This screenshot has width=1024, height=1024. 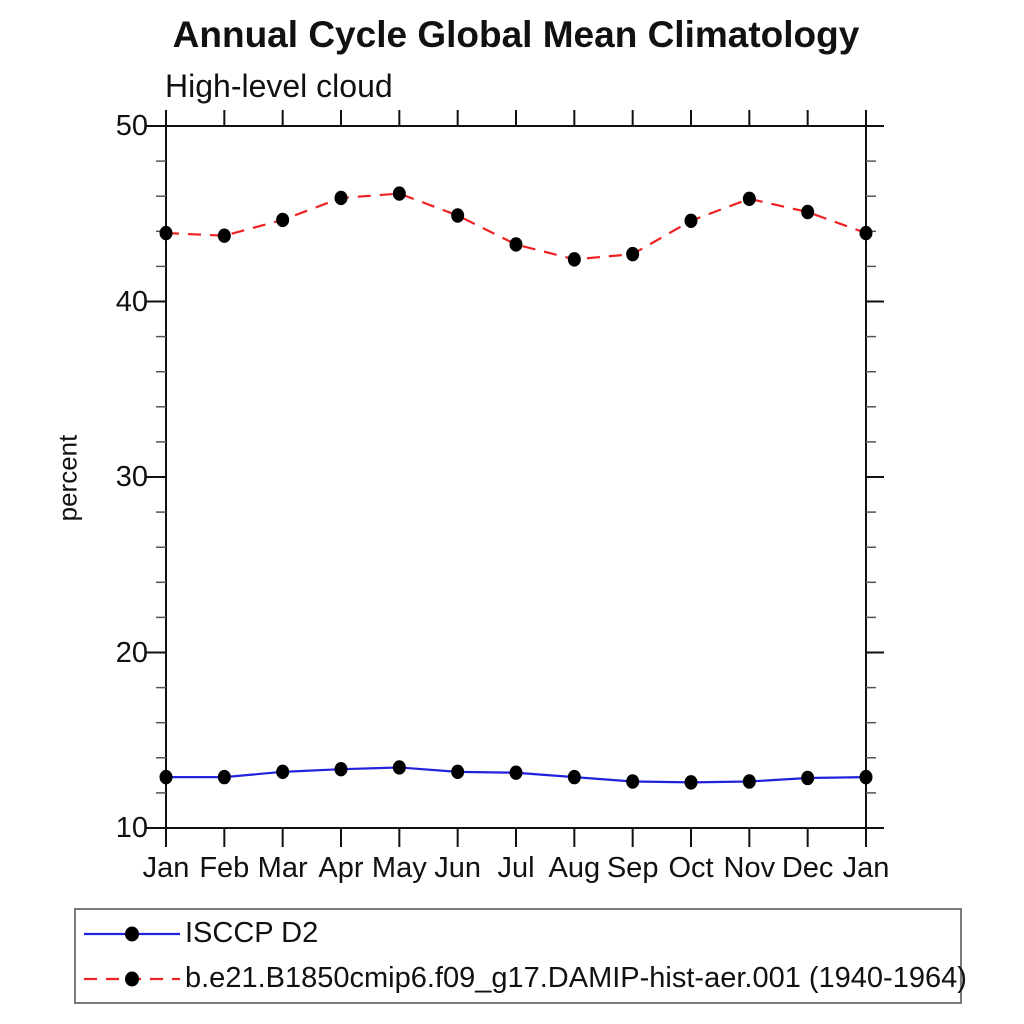 What do you see at coordinates (282, 868) in the screenshot?
I see `x-tick-label: Mar` at bounding box center [282, 868].